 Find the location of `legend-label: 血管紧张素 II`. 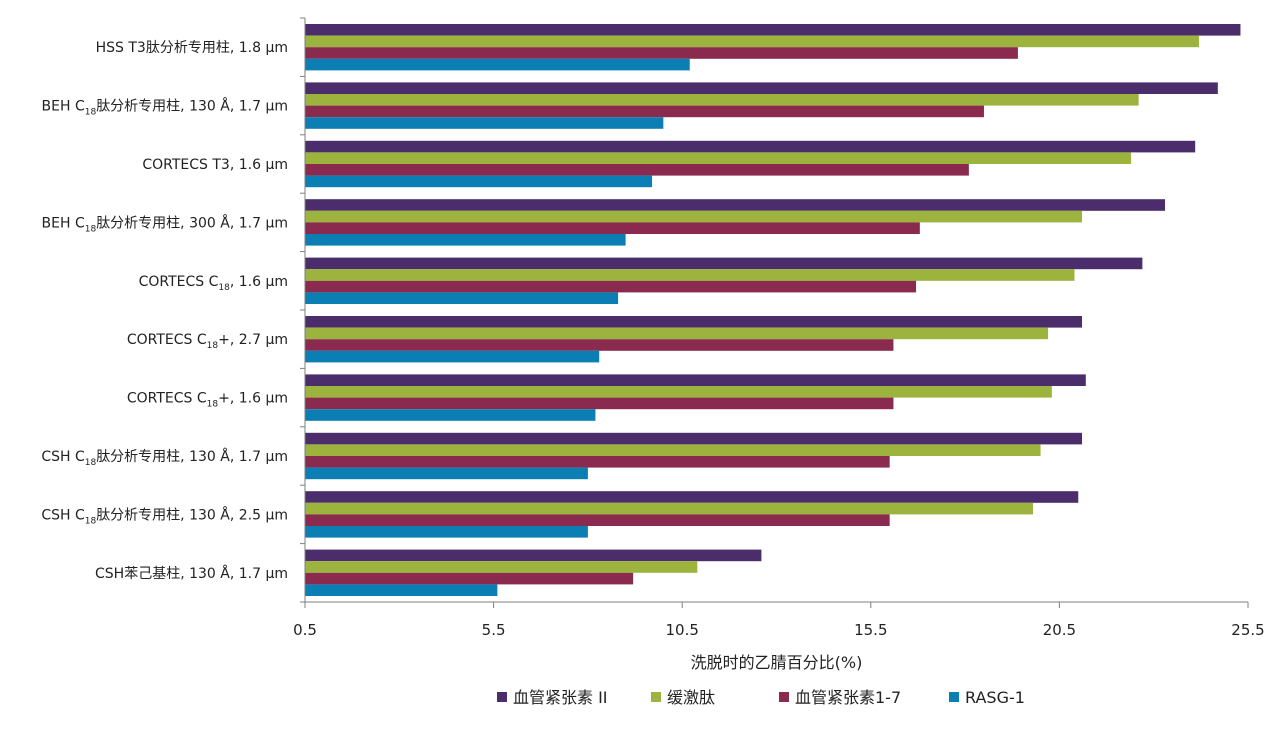

legend-label: 血管紧张素 II is located at coordinates (560, 697).